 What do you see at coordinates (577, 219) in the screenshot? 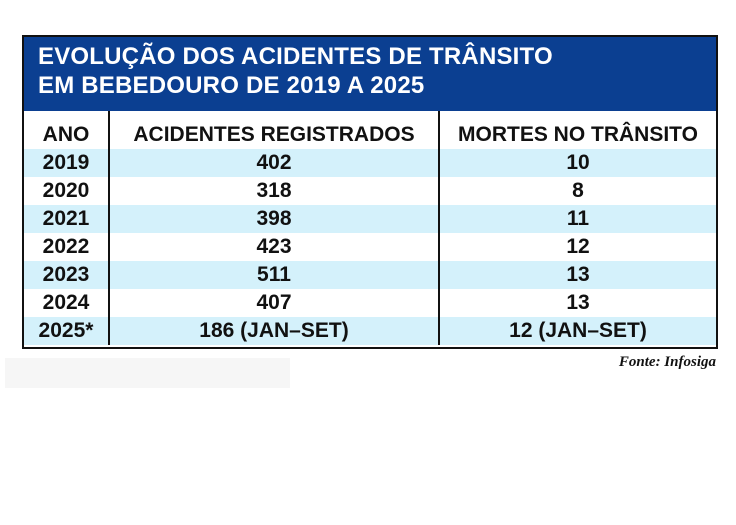
I see `deaths-cell: 11` at bounding box center [577, 219].